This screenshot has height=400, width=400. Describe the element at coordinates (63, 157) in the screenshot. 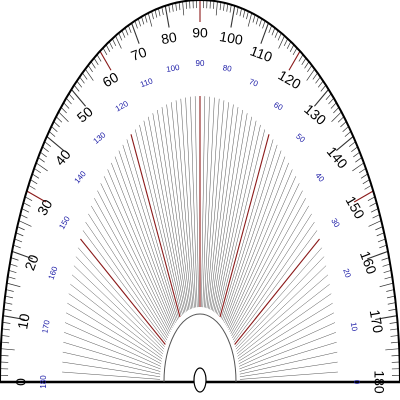

I see `outer-scale-label: 40` at that location.